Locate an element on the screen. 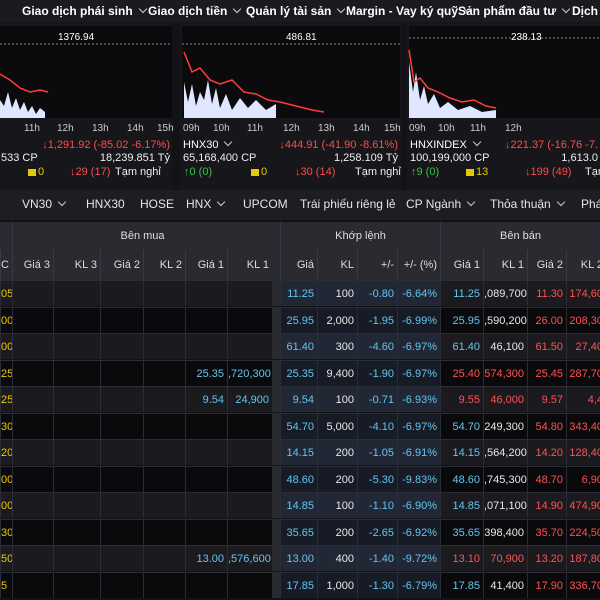  table-cell: 398,400 is located at coordinates (505, 531).